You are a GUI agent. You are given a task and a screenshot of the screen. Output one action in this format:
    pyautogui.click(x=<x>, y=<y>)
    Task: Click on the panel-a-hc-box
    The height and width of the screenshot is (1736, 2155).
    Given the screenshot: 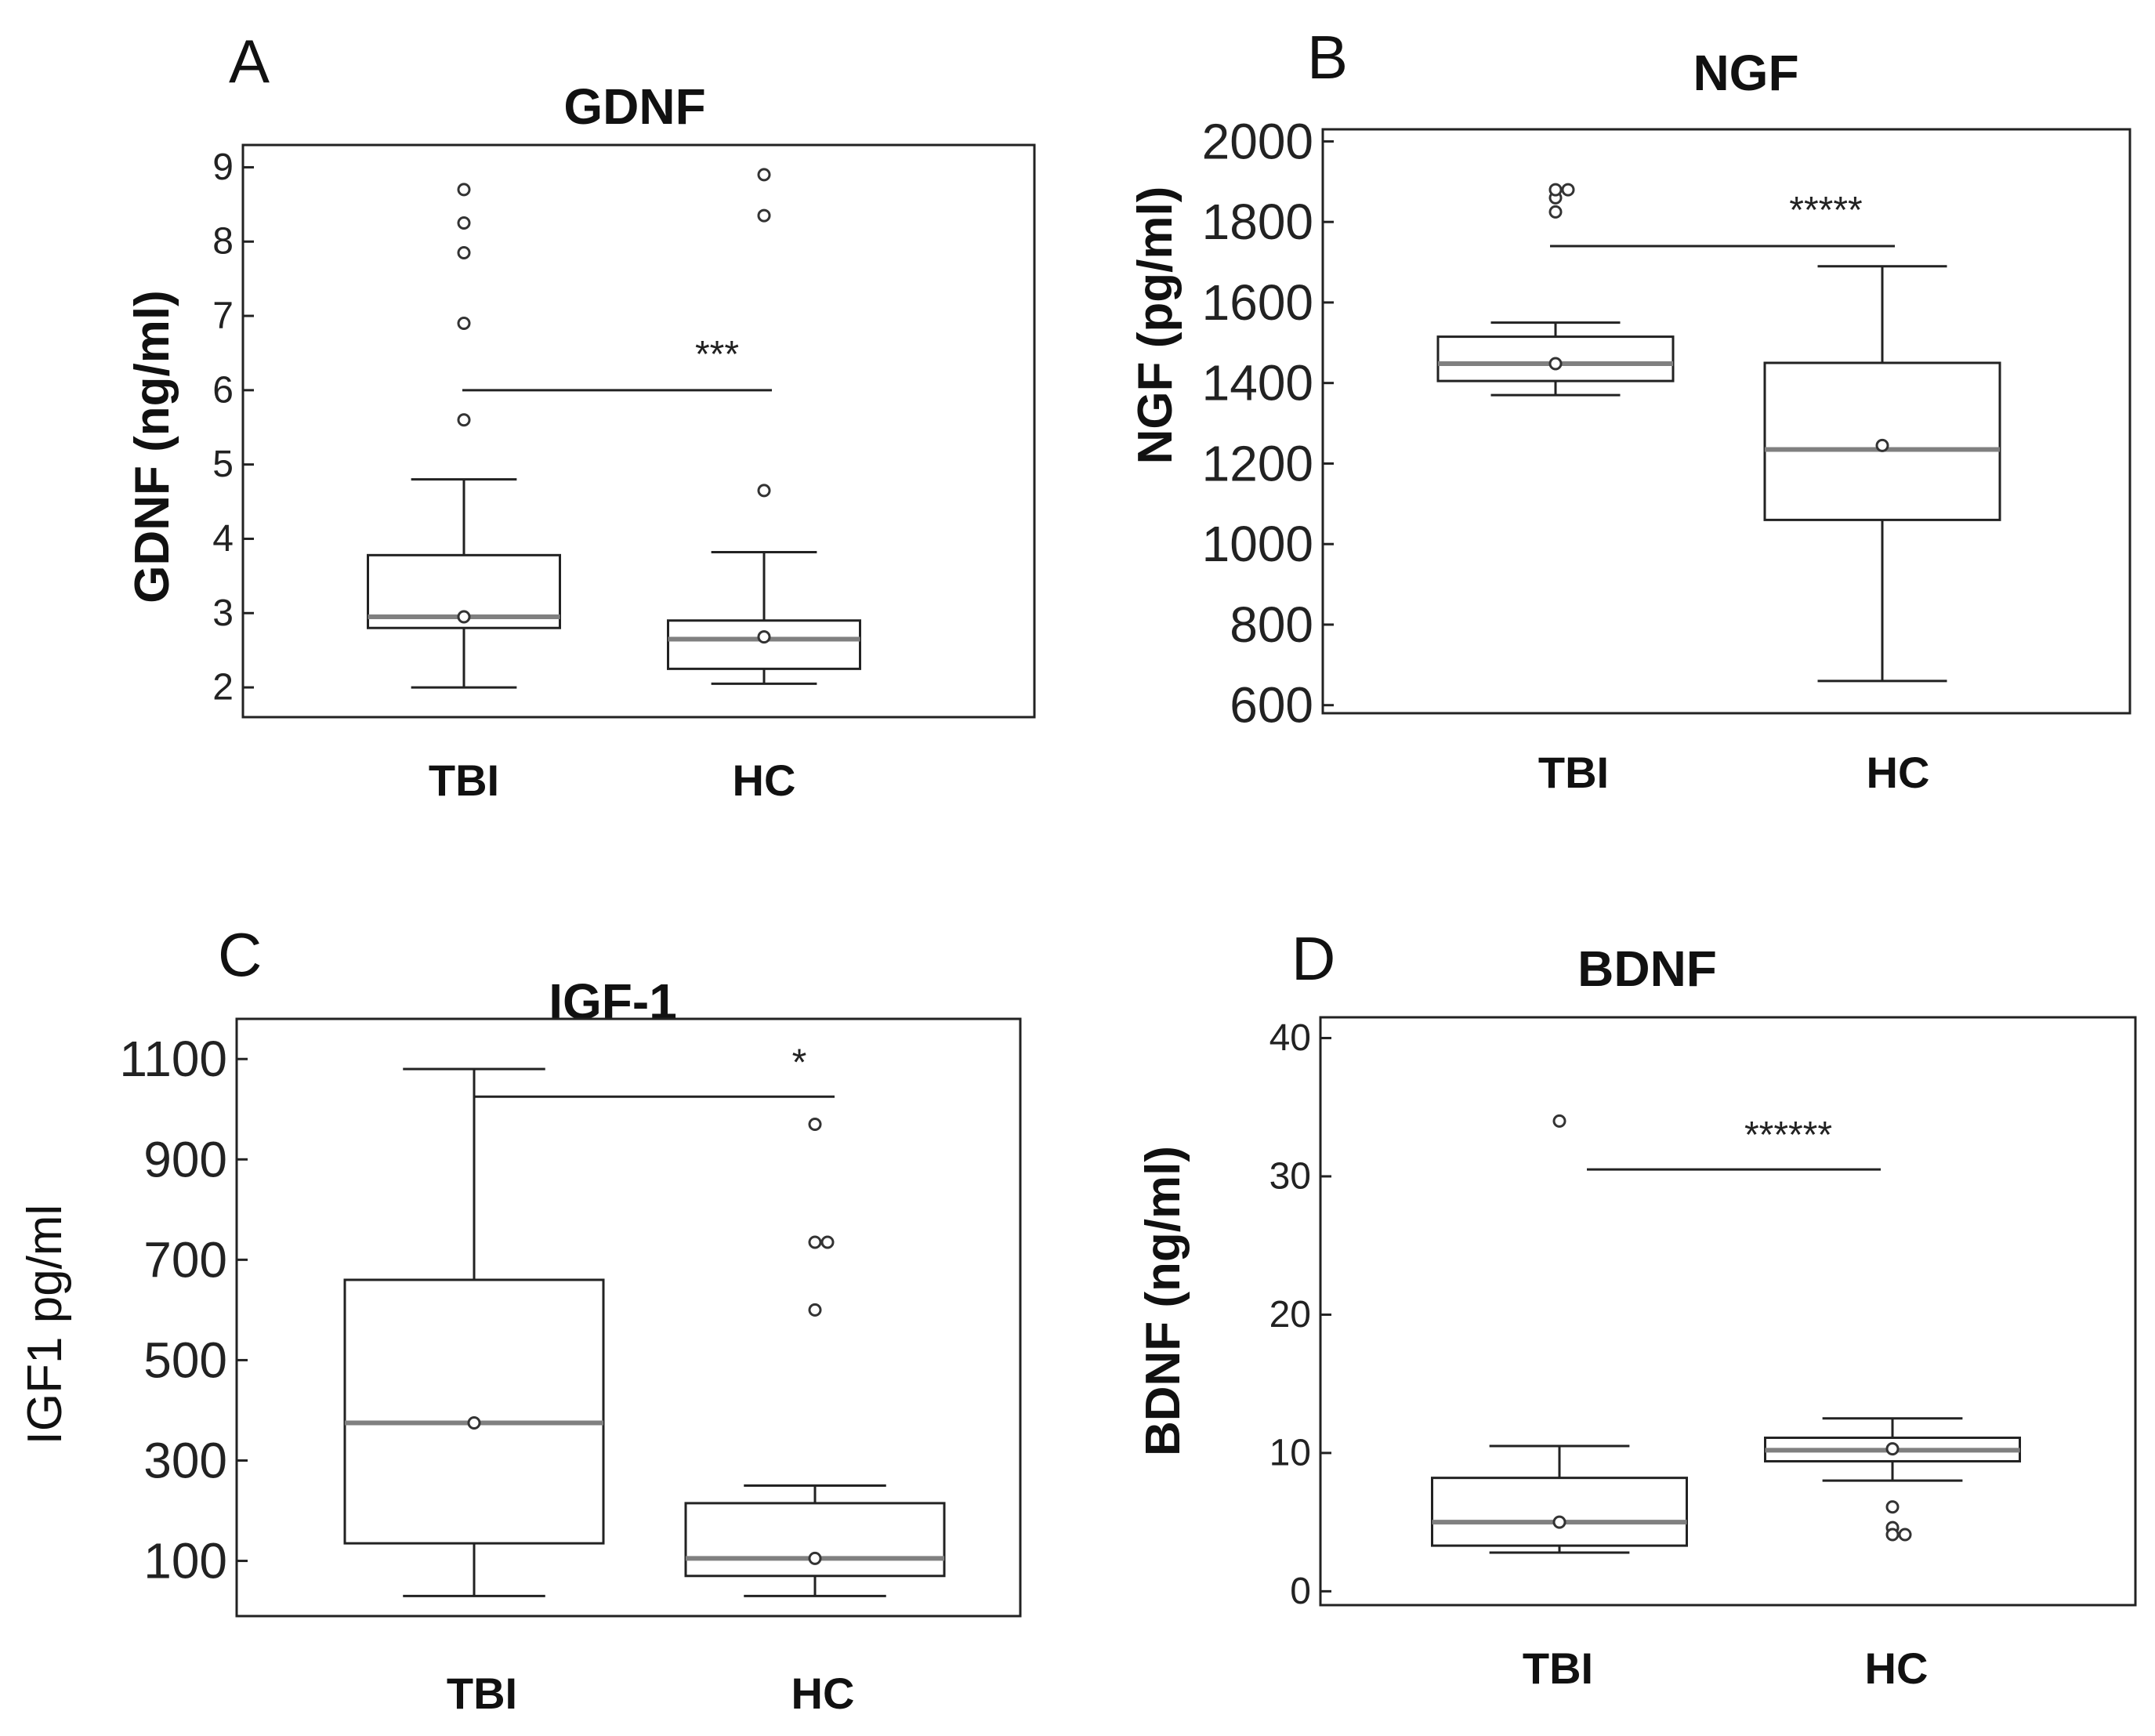 What is the action you would take?
    pyautogui.click(x=764, y=644)
    